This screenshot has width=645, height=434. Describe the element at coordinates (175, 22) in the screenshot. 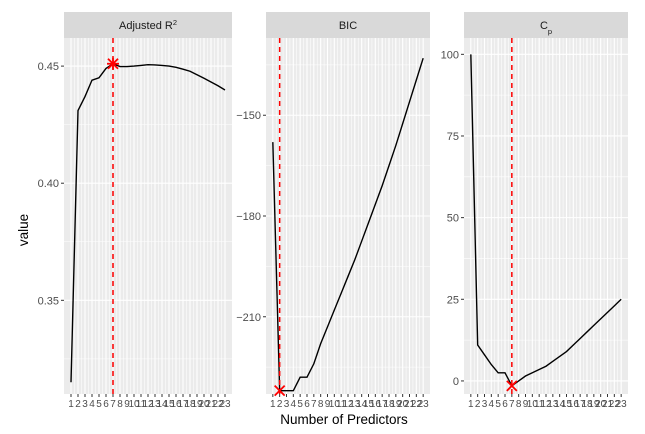

I see `facet-title-superscript: 2` at that location.